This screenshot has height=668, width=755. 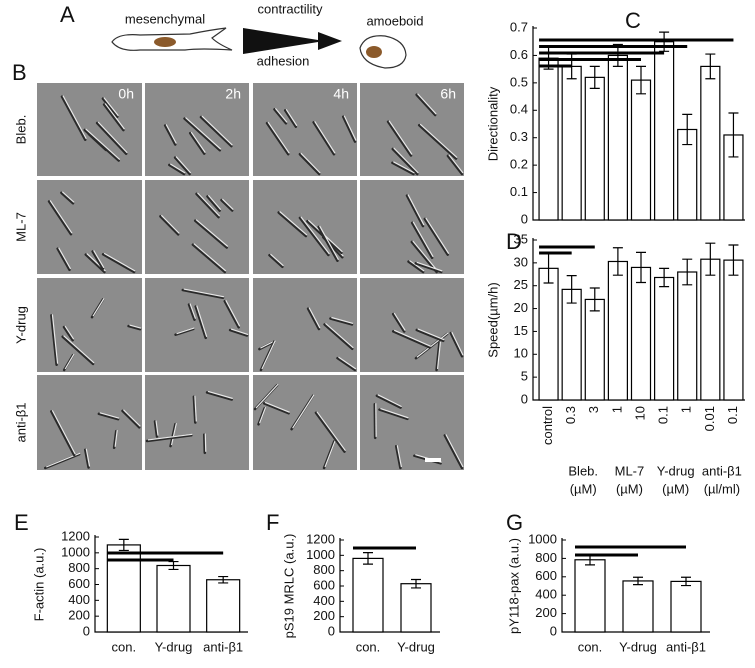 I want to click on y-tick-label: 25, so click(x=521, y=284).